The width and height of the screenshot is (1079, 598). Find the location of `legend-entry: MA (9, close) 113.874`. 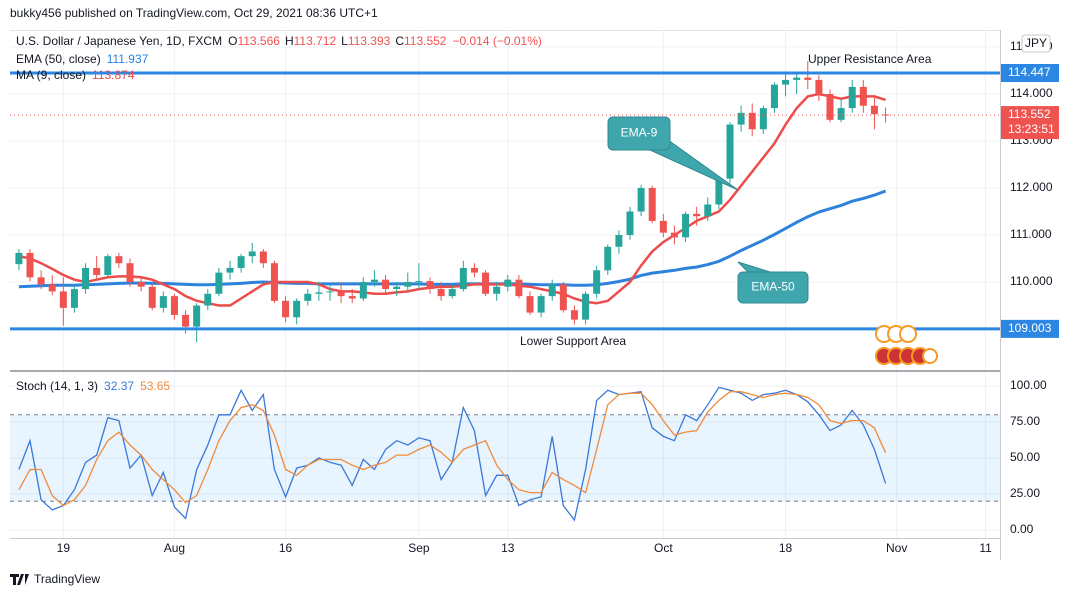

legend-entry: MA (9, close) 113.874 is located at coordinates (75, 75).